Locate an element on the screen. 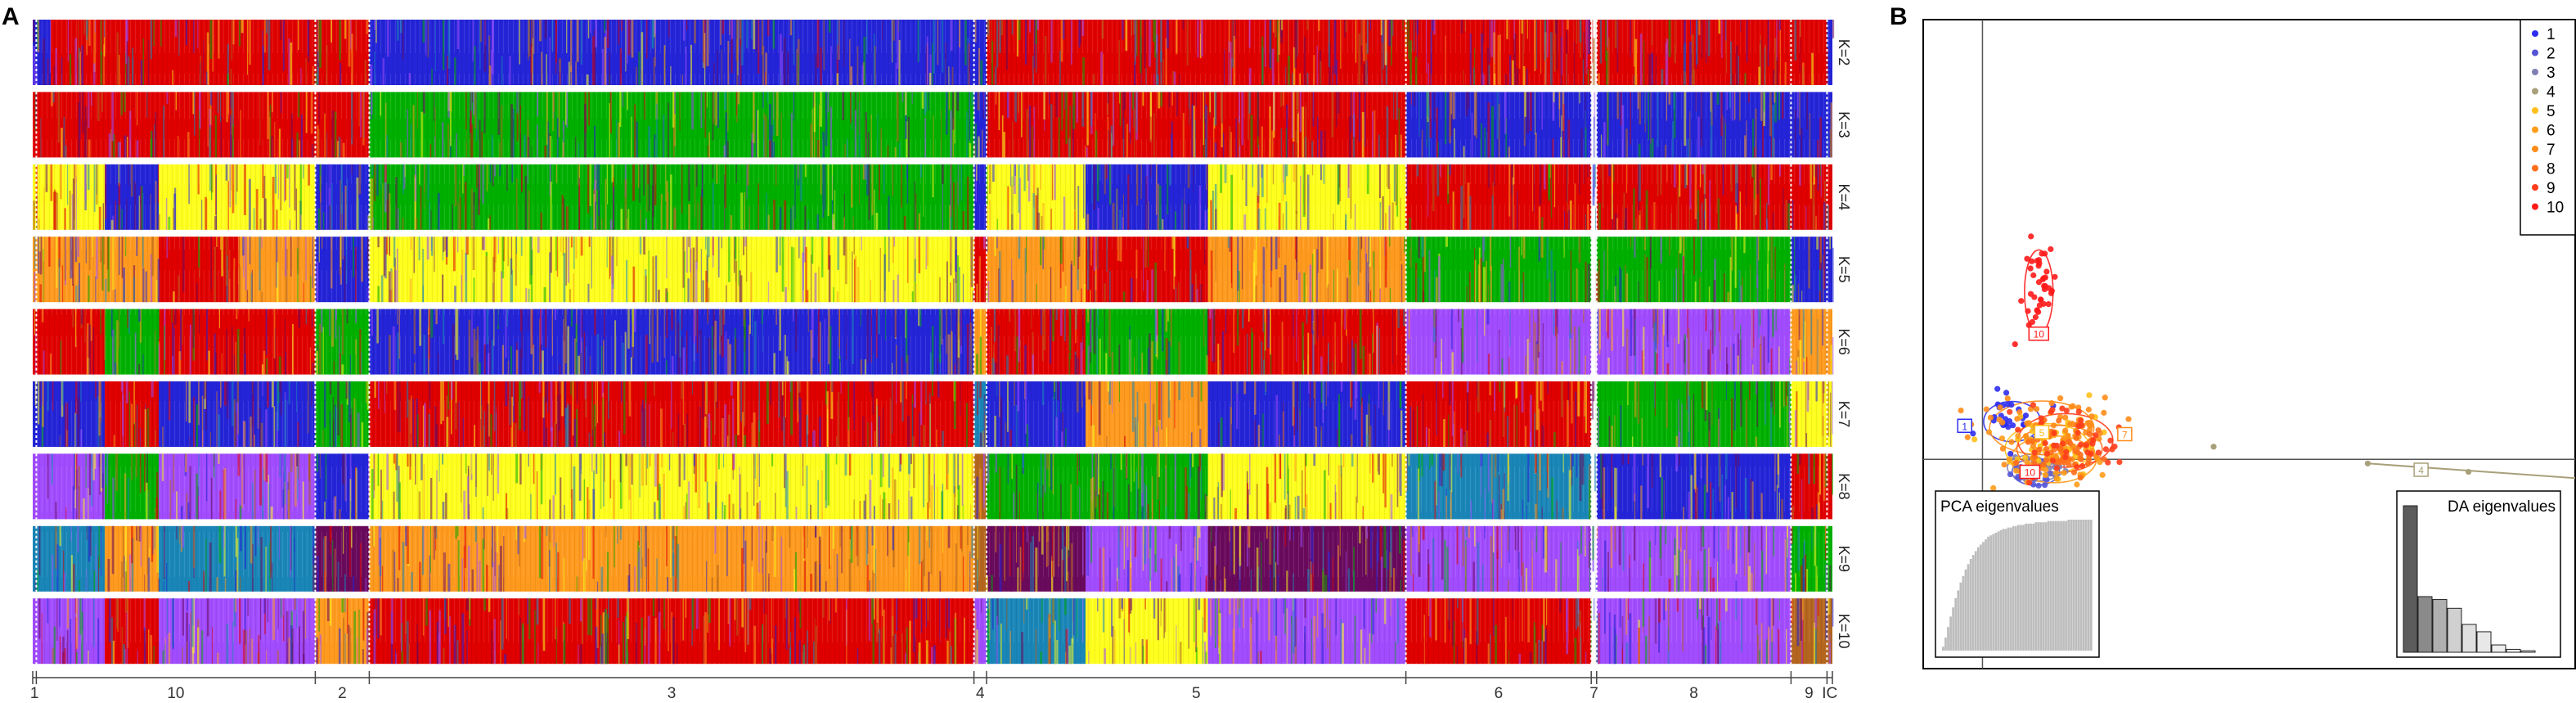 The width and height of the screenshot is (2576, 703). k-row-k4: K=4 is located at coordinates (942, 197).